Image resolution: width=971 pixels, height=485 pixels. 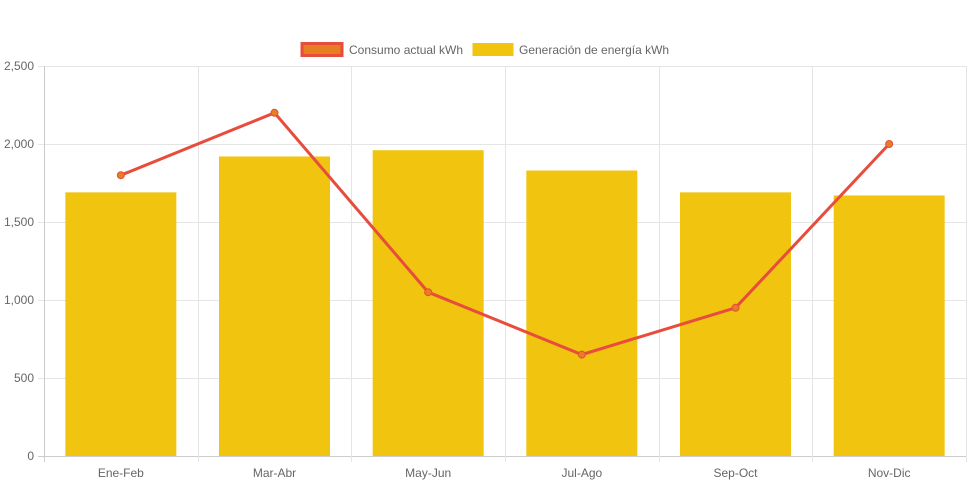 What do you see at coordinates (406, 50) in the screenshot?
I see `legend-label-consumo: Consumo actual kWh` at bounding box center [406, 50].